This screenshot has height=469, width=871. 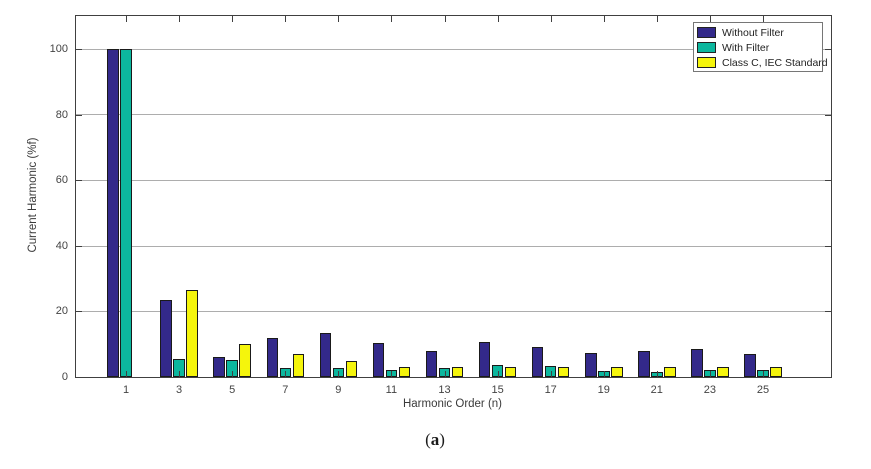 What do you see at coordinates (442, 439) in the screenshot?
I see `figure-label-close-paren: )` at bounding box center [442, 439].